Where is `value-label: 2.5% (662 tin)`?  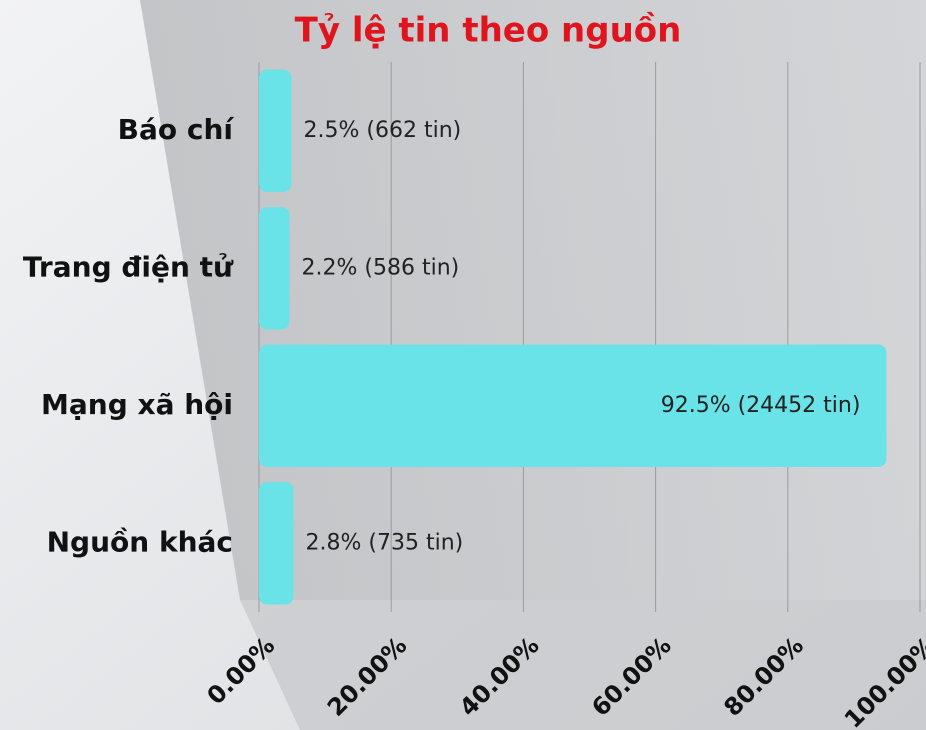 value-label: 2.5% (662 tin) is located at coordinates (383, 130).